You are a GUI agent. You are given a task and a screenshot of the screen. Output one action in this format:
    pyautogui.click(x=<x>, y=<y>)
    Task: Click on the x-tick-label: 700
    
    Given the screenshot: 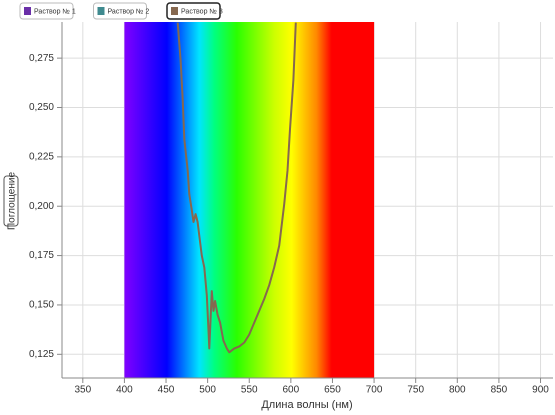 What is the action you would take?
    pyautogui.click(x=374, y=390)
    